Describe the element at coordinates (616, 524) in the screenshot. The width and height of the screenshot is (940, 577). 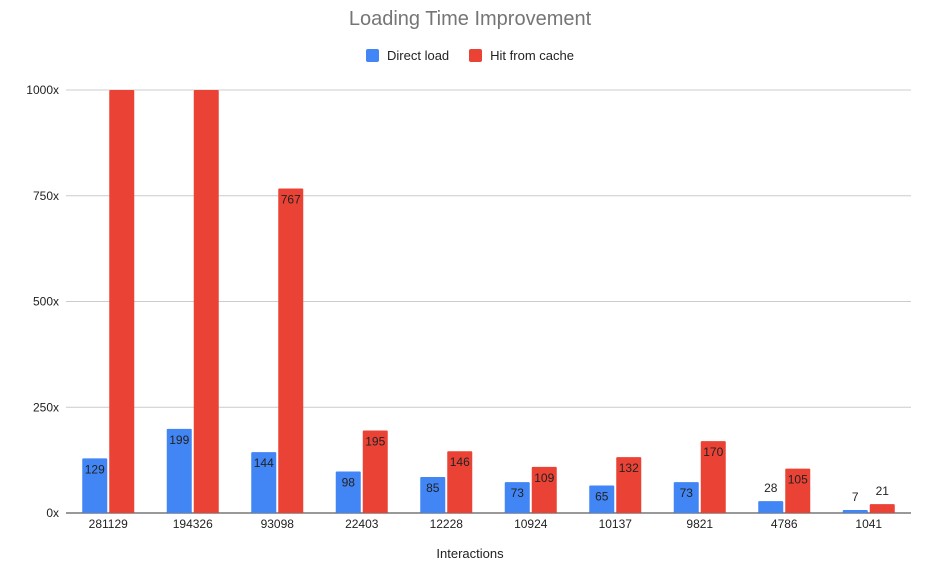
I see `x-tick-label: 10137` at that location.